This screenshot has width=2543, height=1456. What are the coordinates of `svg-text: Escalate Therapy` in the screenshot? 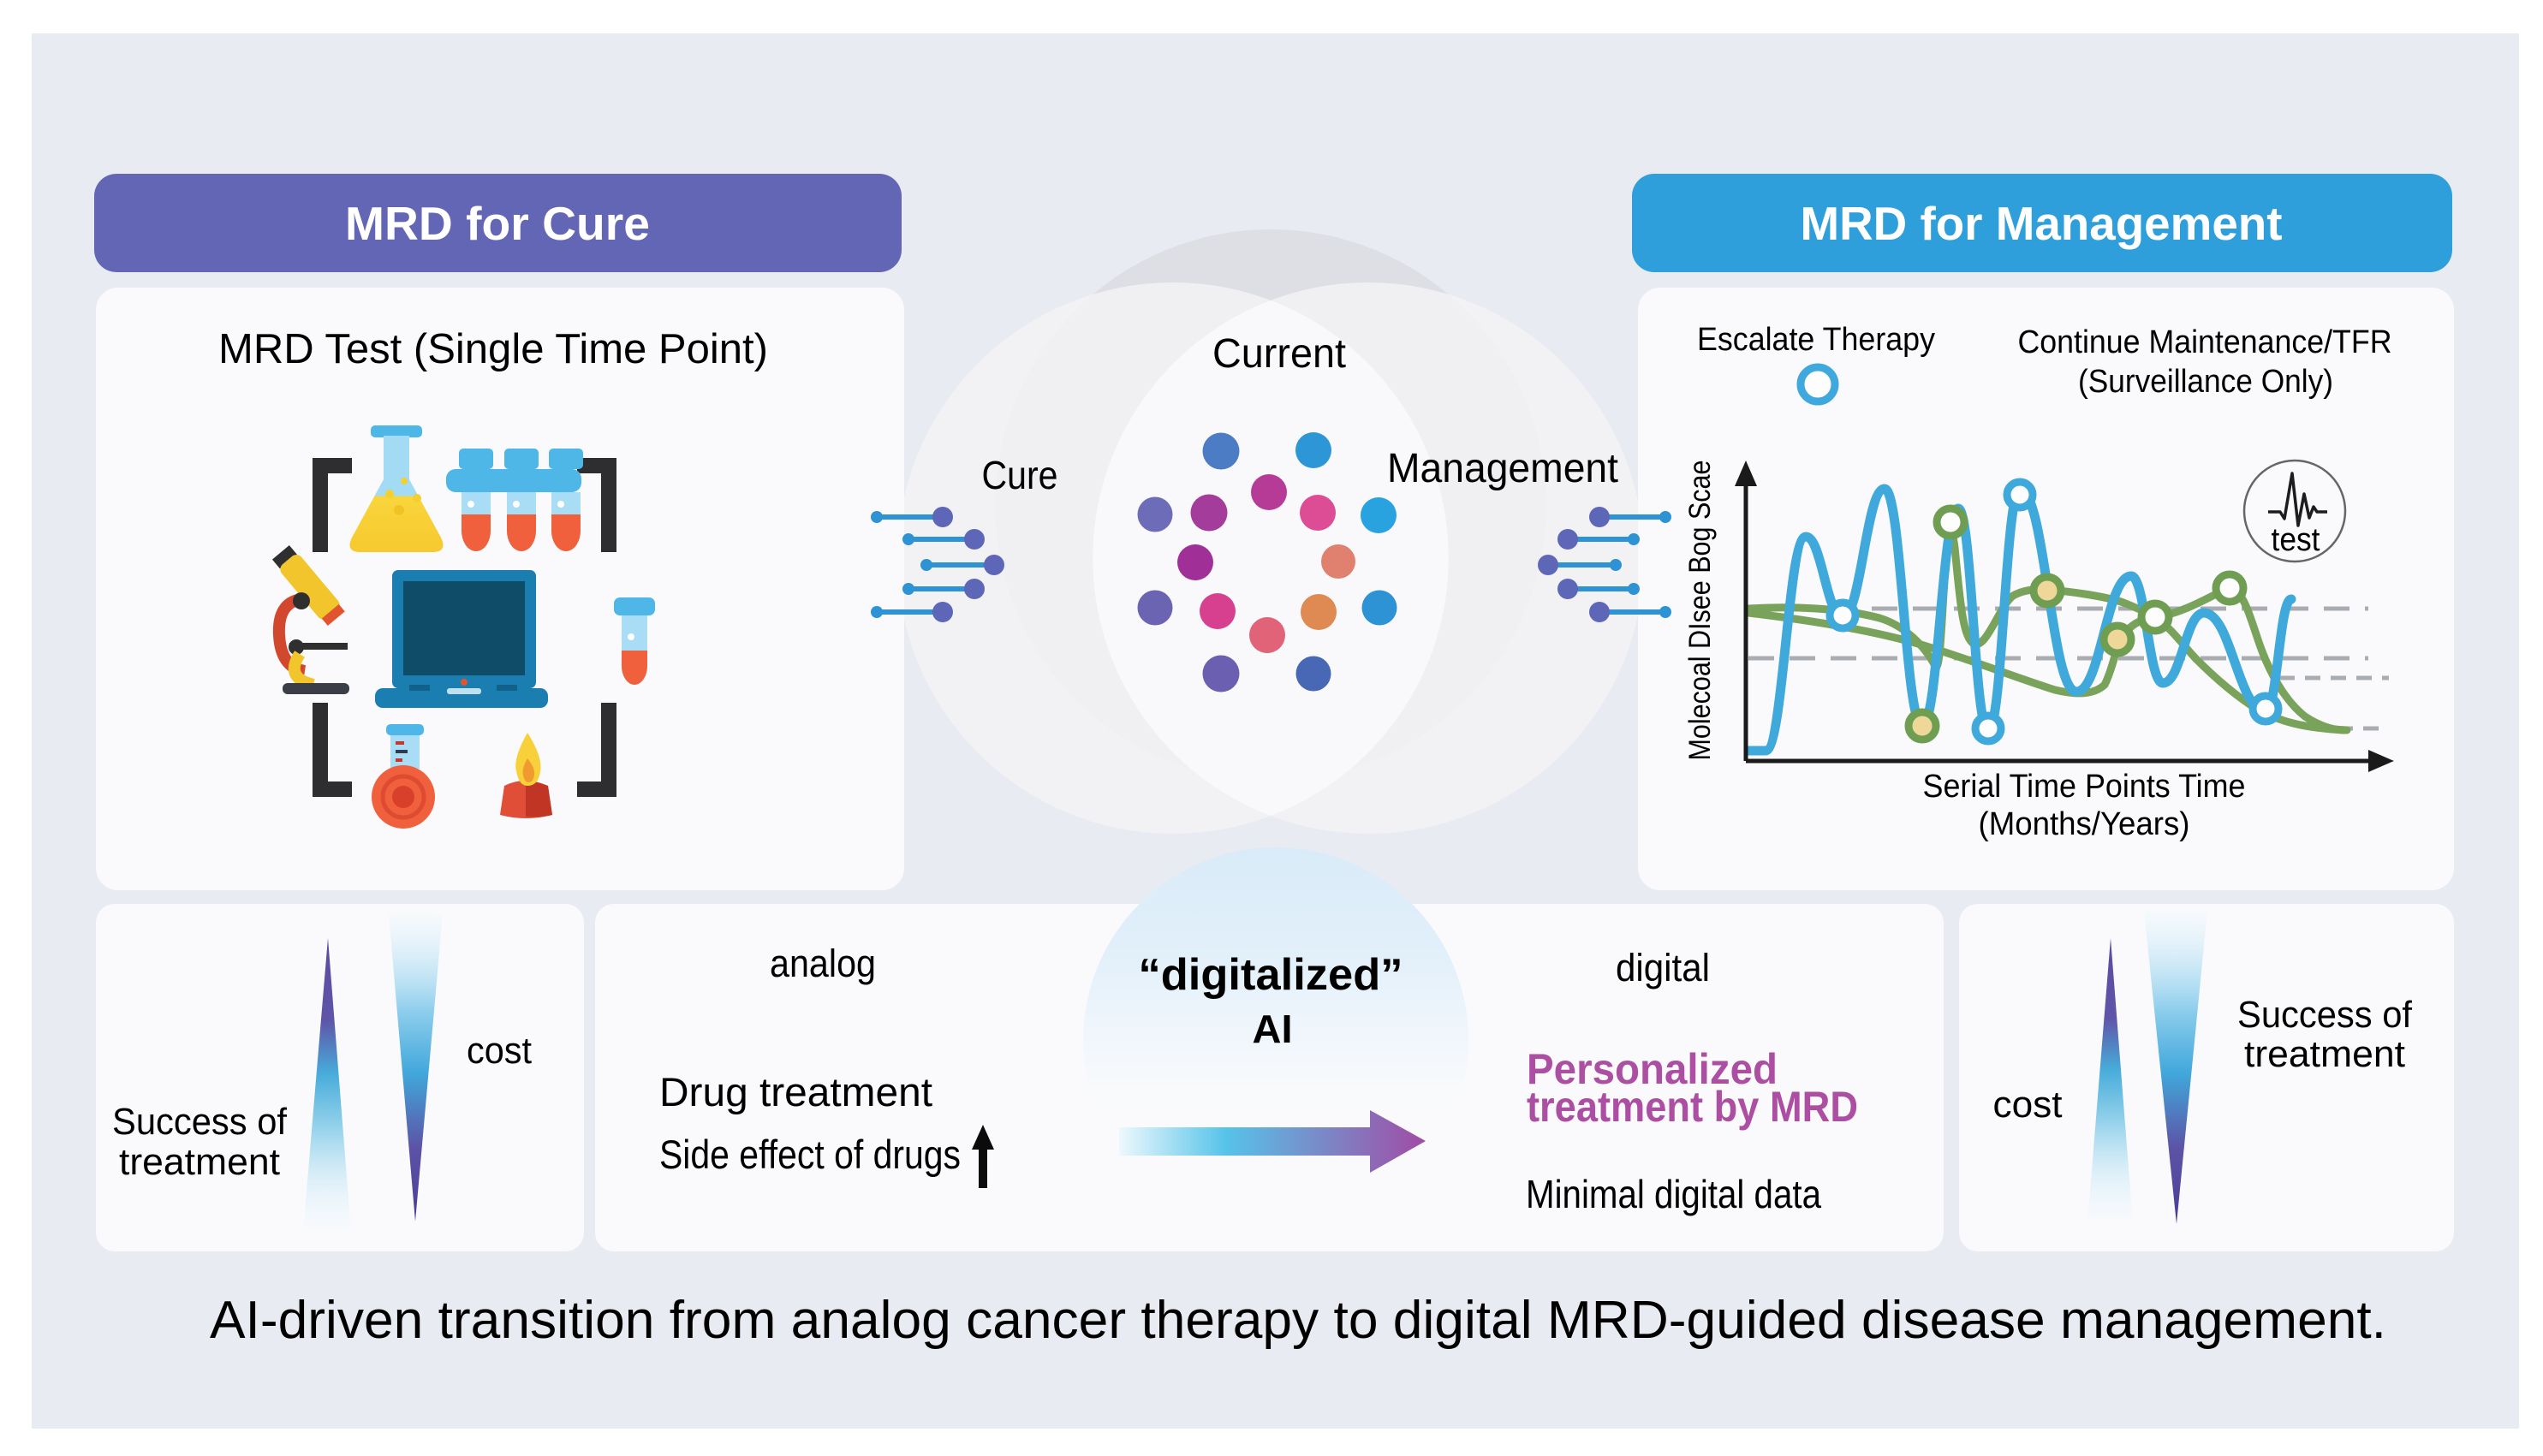 It's located at (1816, 340).